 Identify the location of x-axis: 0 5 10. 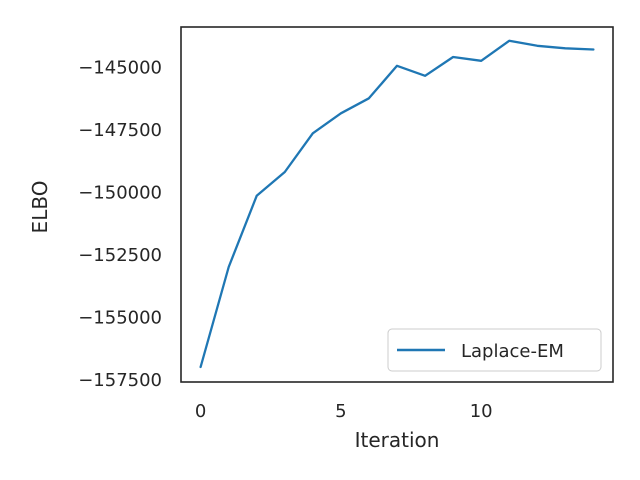
(344, 411).